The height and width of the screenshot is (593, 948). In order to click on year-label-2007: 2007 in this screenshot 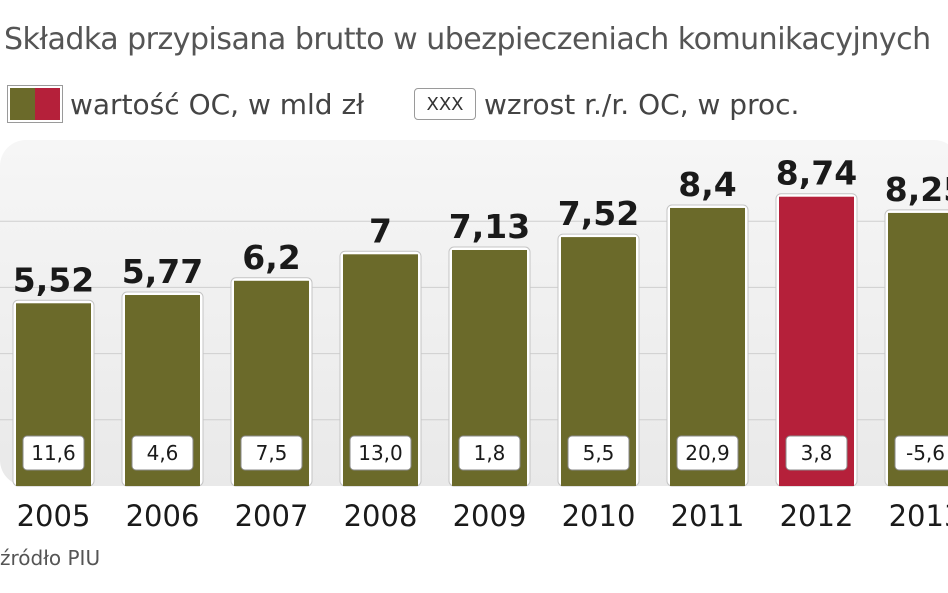, I will do `click(272, 516)`.